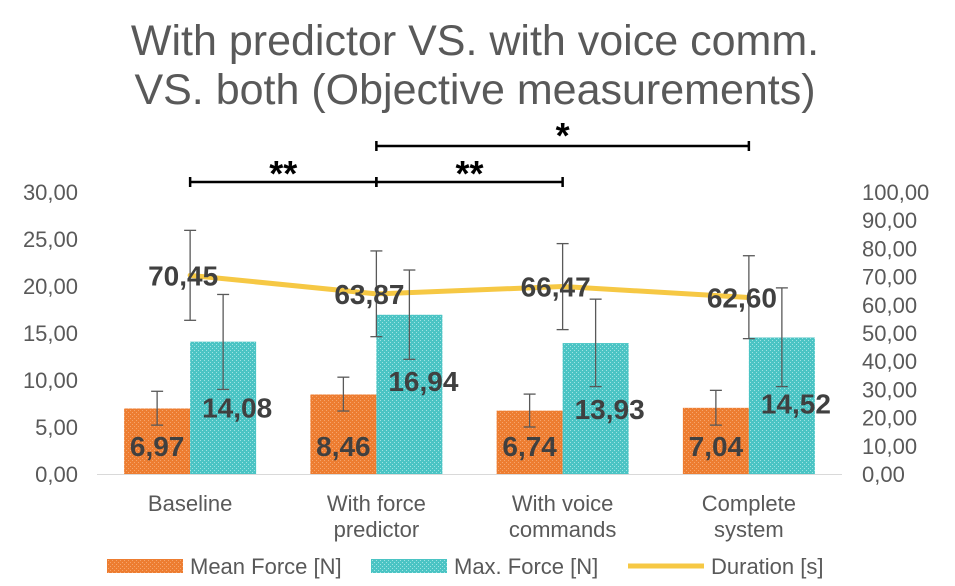 This screenshot has width=955, height=586. What do you see at coordinates (369, 294) in the screenshot?
I see `duration-label: 63,87` at bounding box center [369, 294].